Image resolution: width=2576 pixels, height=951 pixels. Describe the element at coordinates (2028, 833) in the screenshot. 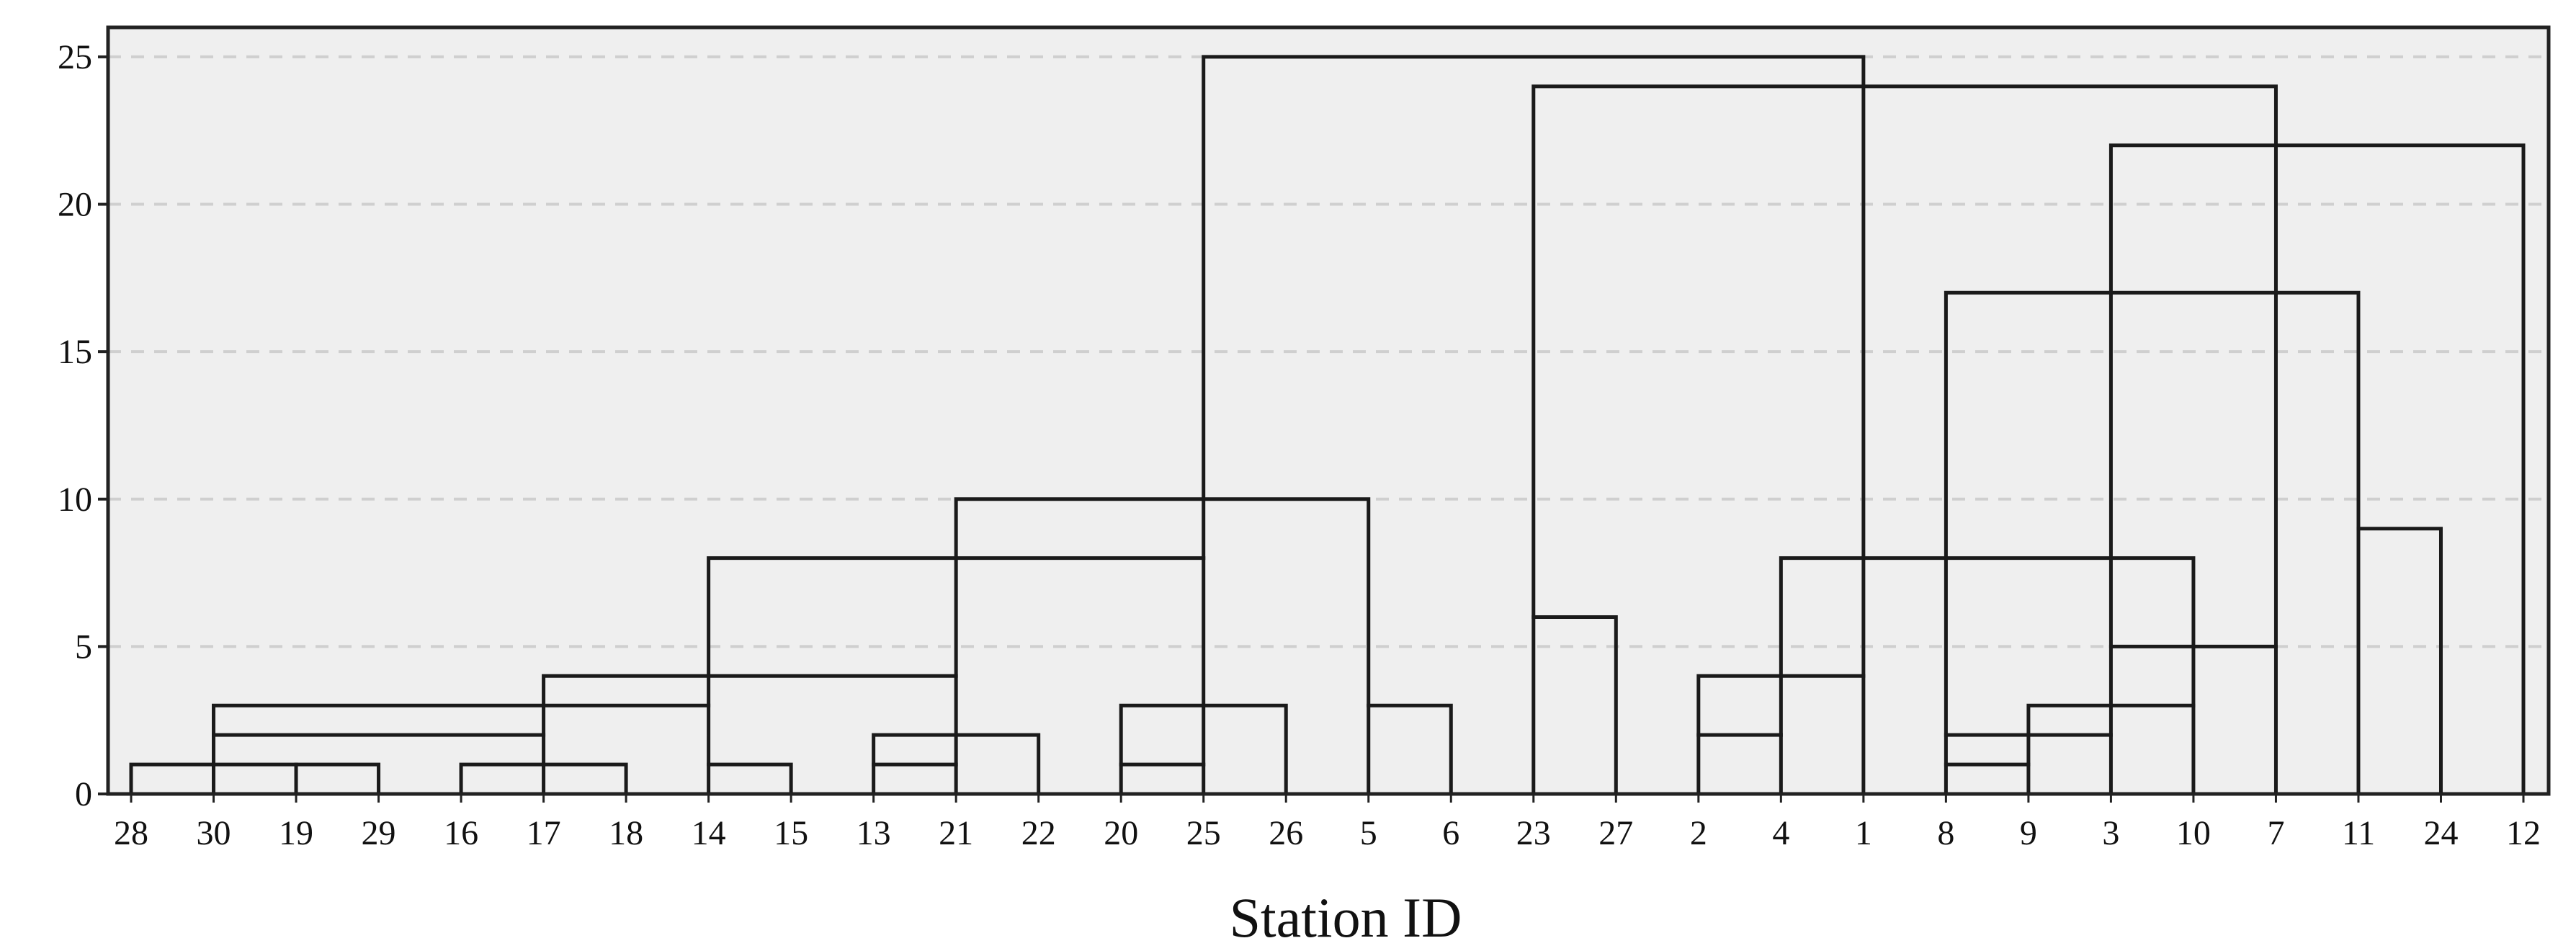

I see `x-tick-label: 9` at that location.